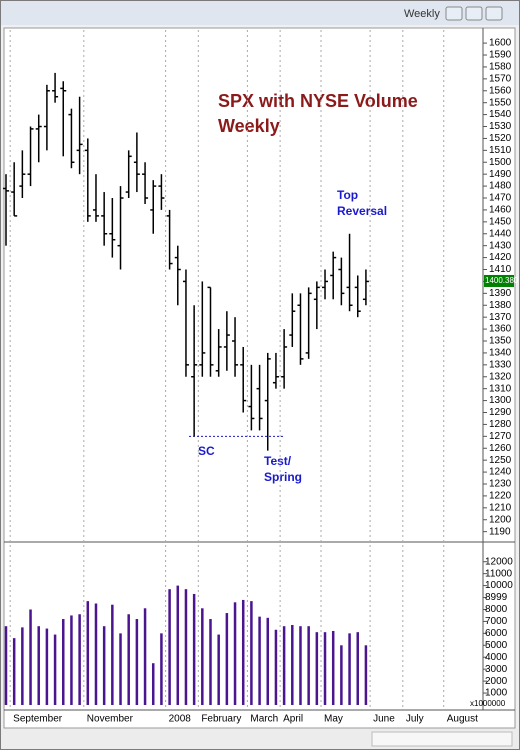 The height and width of the screenshot is (755, 520). Describe the element at coordinates (293, 719) in the screenshot. I see `x-tick-label: April` at that location.